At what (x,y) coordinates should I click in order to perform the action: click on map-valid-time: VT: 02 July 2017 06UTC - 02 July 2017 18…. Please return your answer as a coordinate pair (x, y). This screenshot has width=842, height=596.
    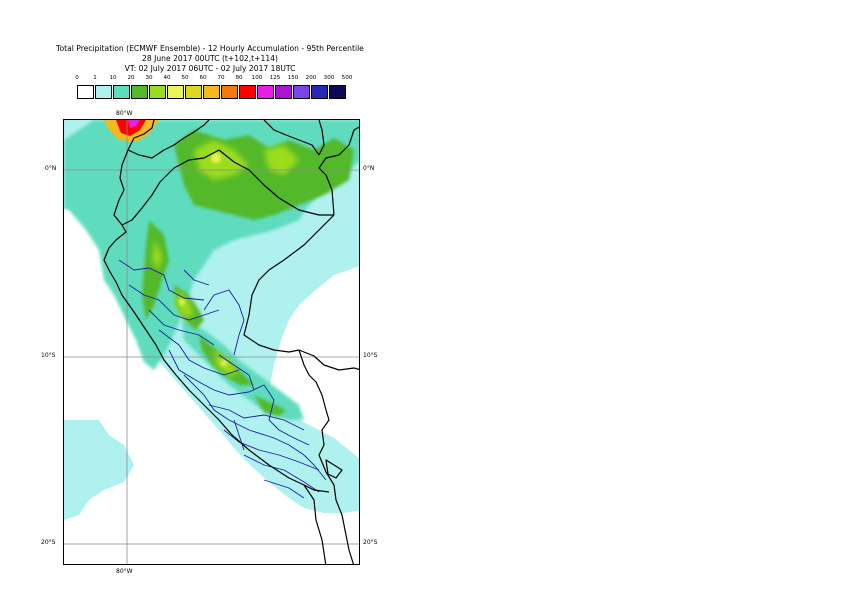
    Looking at the image, I should click on (210, 68).